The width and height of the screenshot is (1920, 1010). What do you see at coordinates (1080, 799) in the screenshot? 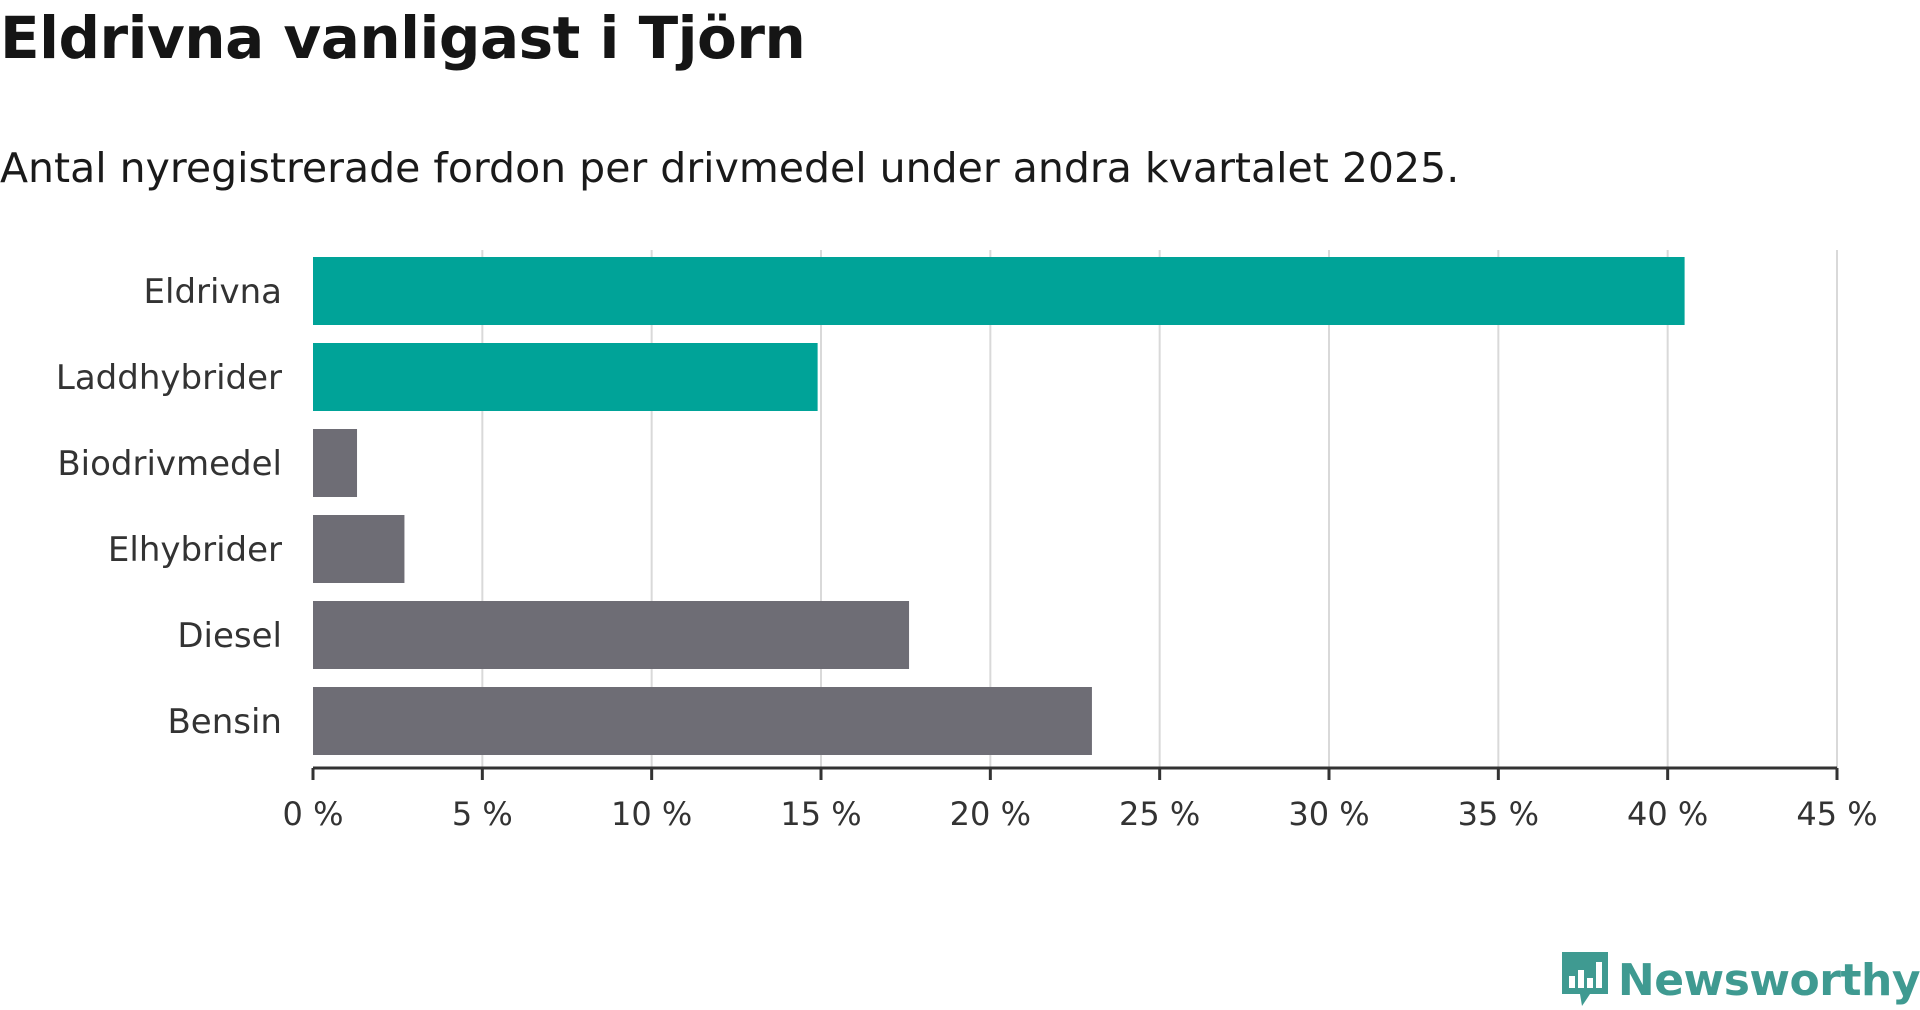
I see `x-axis: 0 % 5 % 10 % 15 % 20 % 25 % 30 % 35 % 40 % 45 %` at bounding box center [1080, 799].